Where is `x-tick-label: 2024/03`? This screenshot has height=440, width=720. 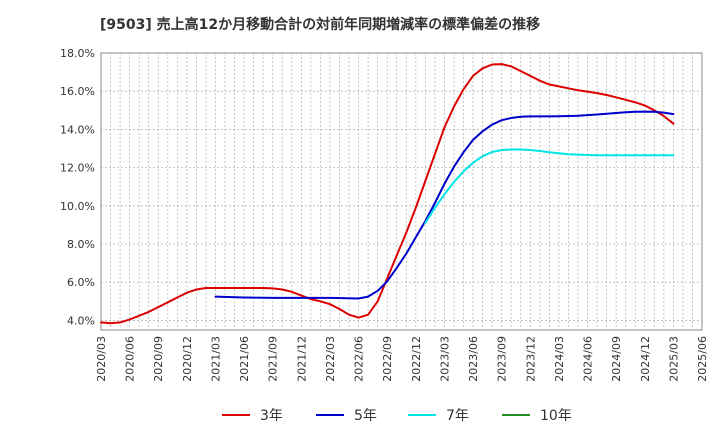 x-tick-label: 2024/03 is located at coordinates (559, 359).